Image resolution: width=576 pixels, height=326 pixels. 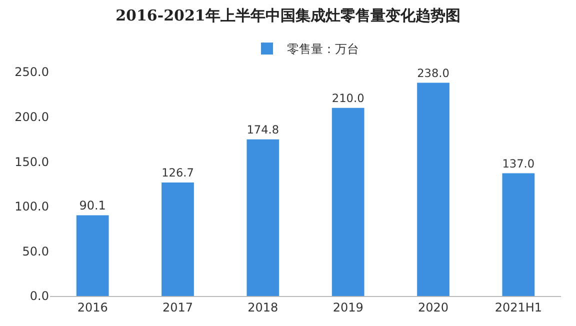 I want to click on y-tick-label: 100.0, so click(x=31, y=207).